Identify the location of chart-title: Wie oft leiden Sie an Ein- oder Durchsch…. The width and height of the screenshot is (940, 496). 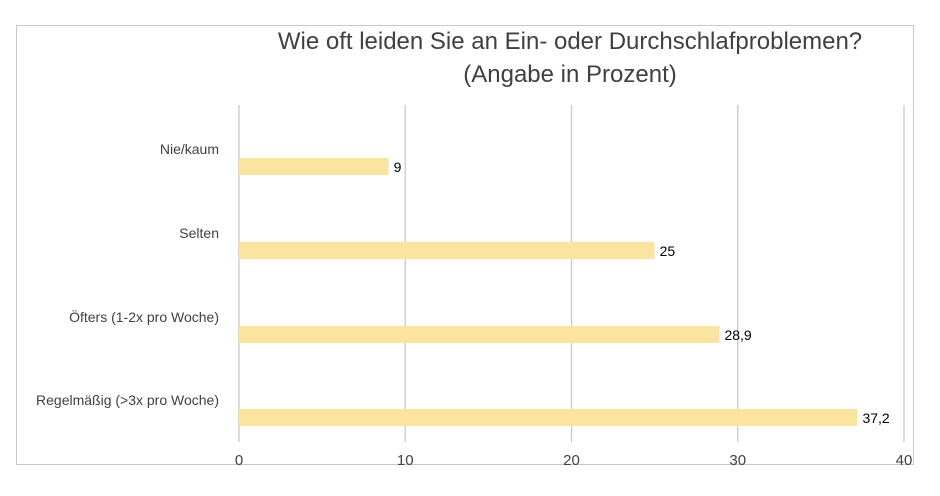
(570, 41).